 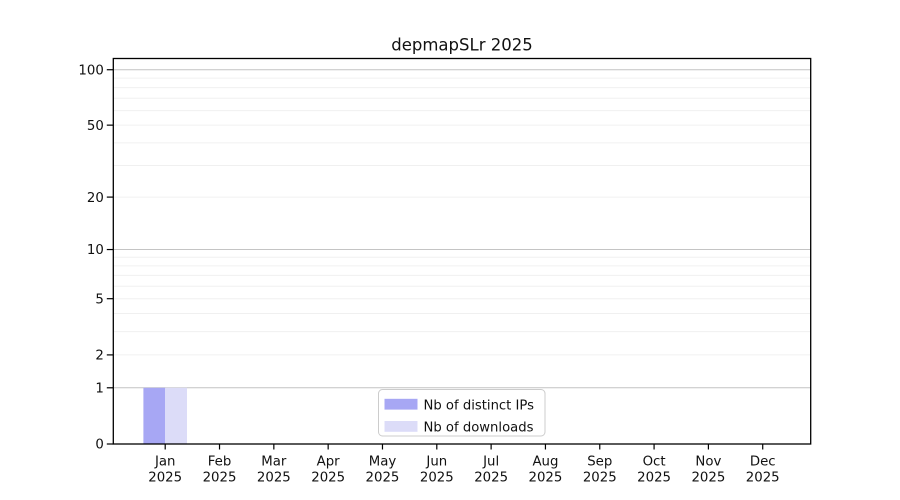 I want to click on x-tick-label-month: Nov, so click(x=708, y=461).